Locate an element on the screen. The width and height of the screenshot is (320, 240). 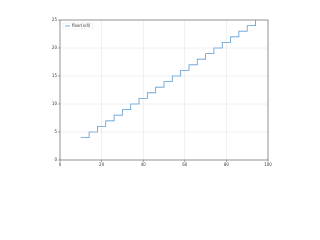
y-tick-label: 0 is located at coordinates (55, 159).